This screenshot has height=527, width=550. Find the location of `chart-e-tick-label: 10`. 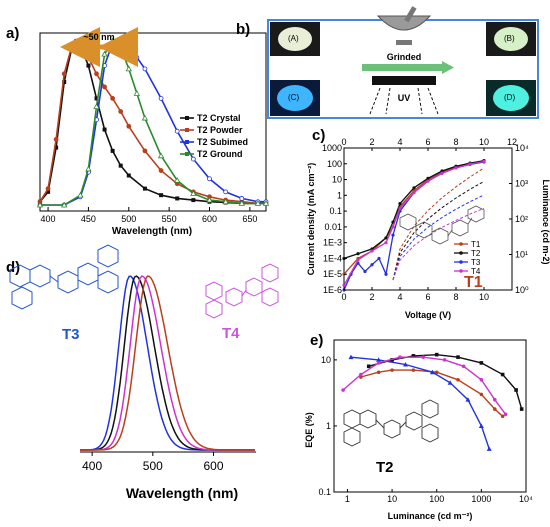

chart-e-tick-label: 10 is located at coordinates (392, 499).